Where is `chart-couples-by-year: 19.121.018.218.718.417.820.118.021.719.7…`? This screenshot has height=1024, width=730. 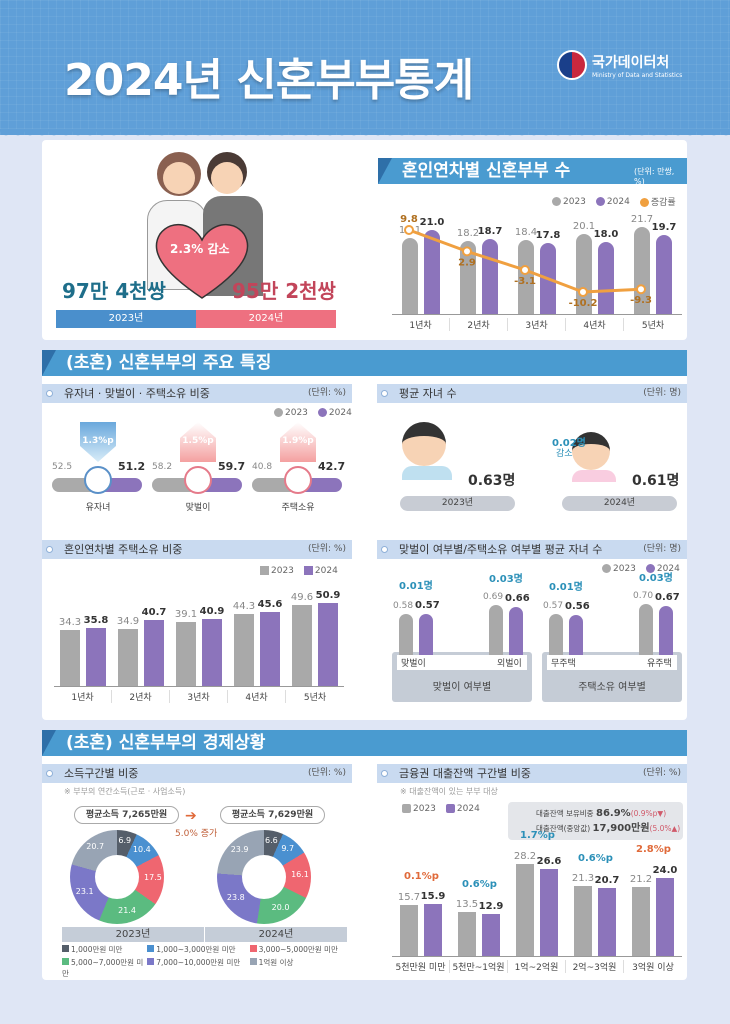 chart-couples-by-year: 19.121.018.218.718.417.820.118.021.719.7… is located at coordinates (537, 262).